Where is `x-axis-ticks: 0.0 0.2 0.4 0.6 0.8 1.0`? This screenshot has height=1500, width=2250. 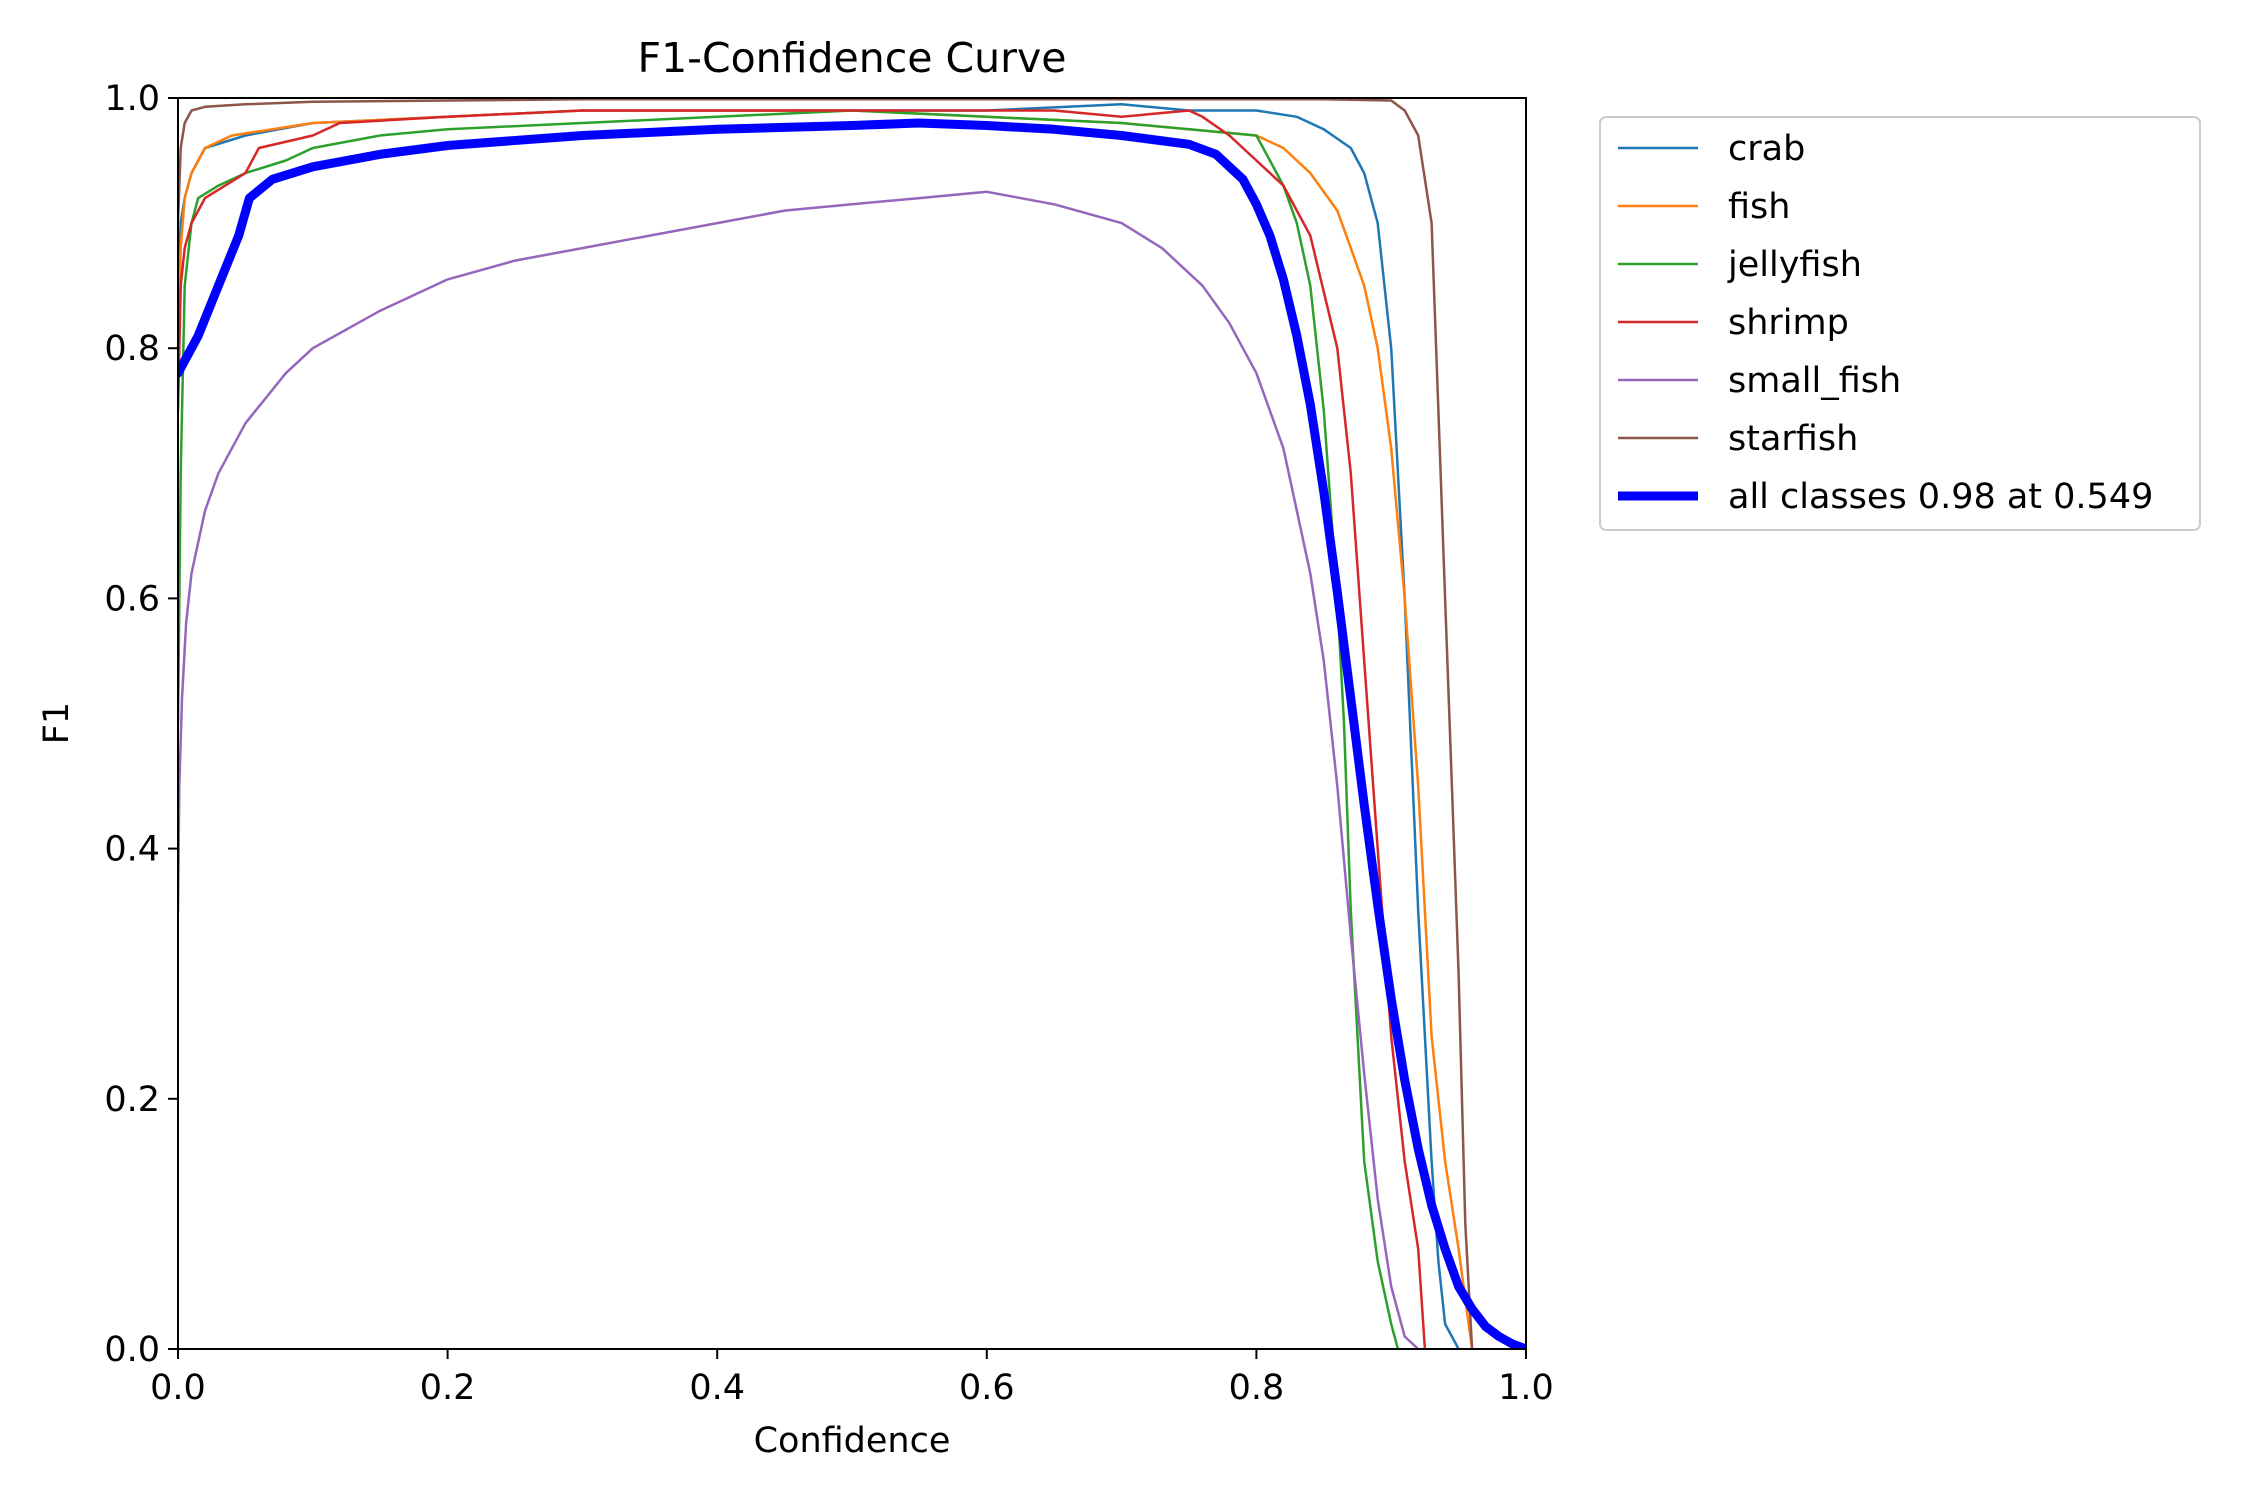
x-axis-ticks: 0.0 0.2 0.4 0.6 0.8 1.0 is located at coordinates (852, 1378).